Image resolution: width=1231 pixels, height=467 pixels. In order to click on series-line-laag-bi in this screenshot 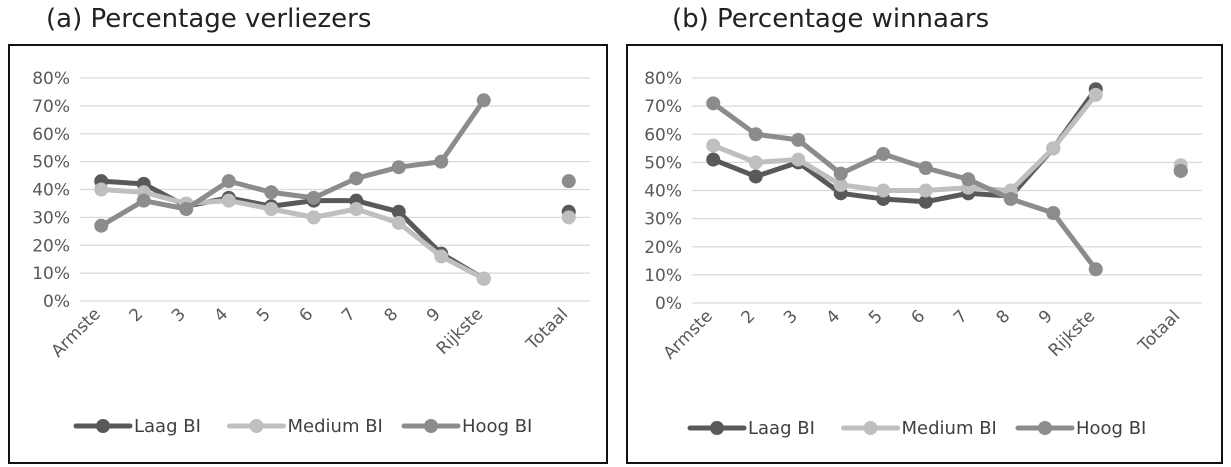, I will do `click(292, 230)`.